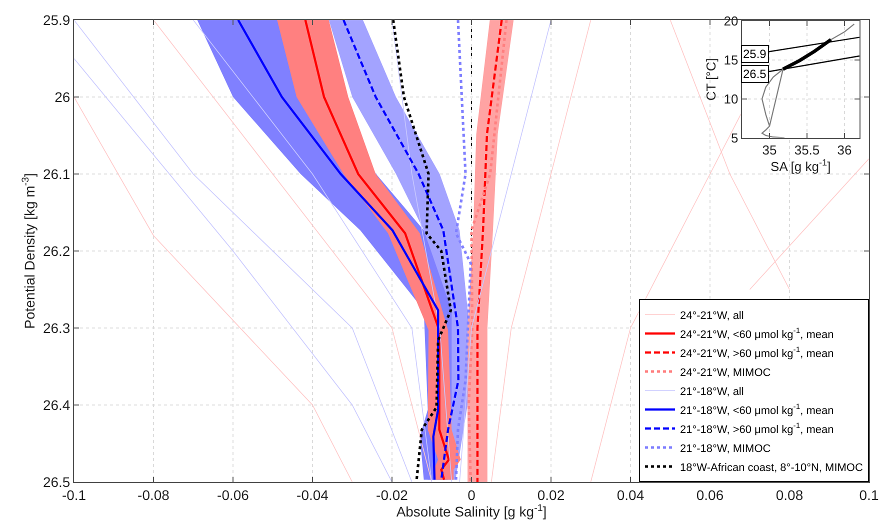 This screenshot has width=891, height=532. What do you see at coordinates (790, 494) in the screenshot?
I see `x-tick-label: 0.08` at bounding box center [790, 494].